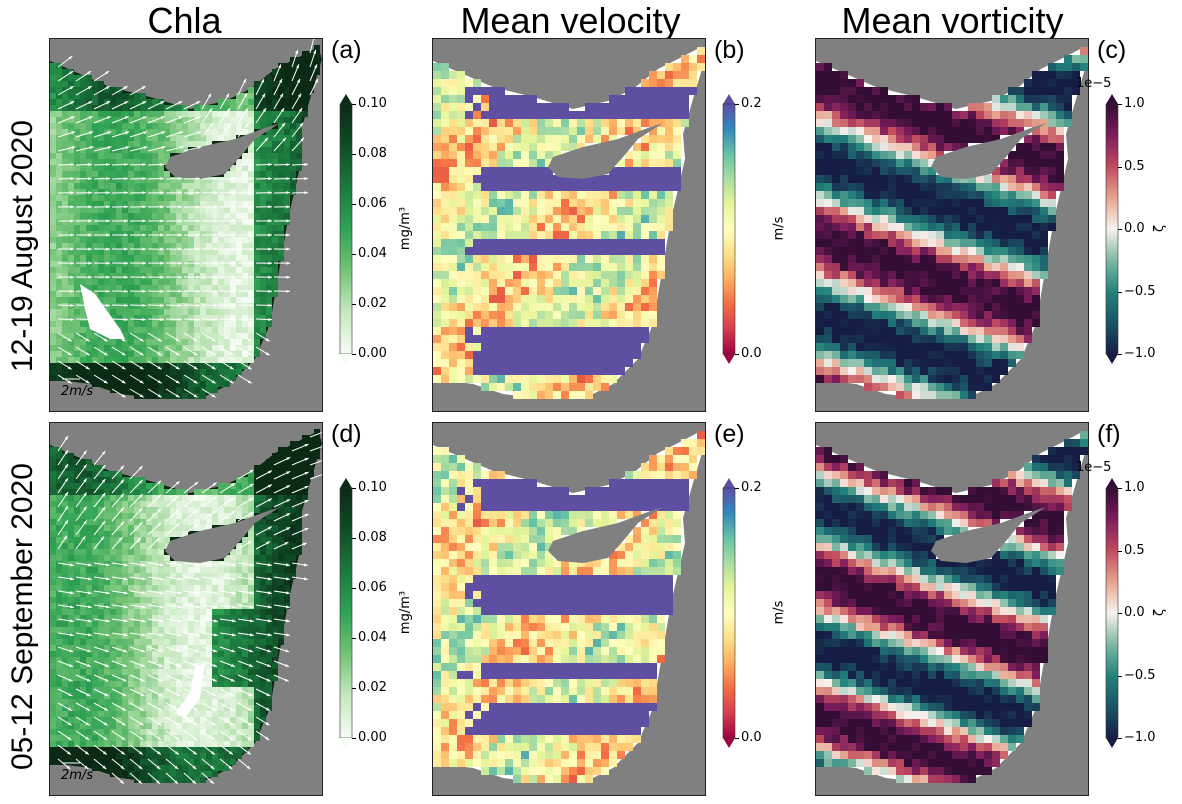 The image size is (1182, 804). What do you see at coordinates (952, 20) in the screenshot?
I see `column-title-mean-vorticity: Mean vorticity` at bounding box center [952, 20].